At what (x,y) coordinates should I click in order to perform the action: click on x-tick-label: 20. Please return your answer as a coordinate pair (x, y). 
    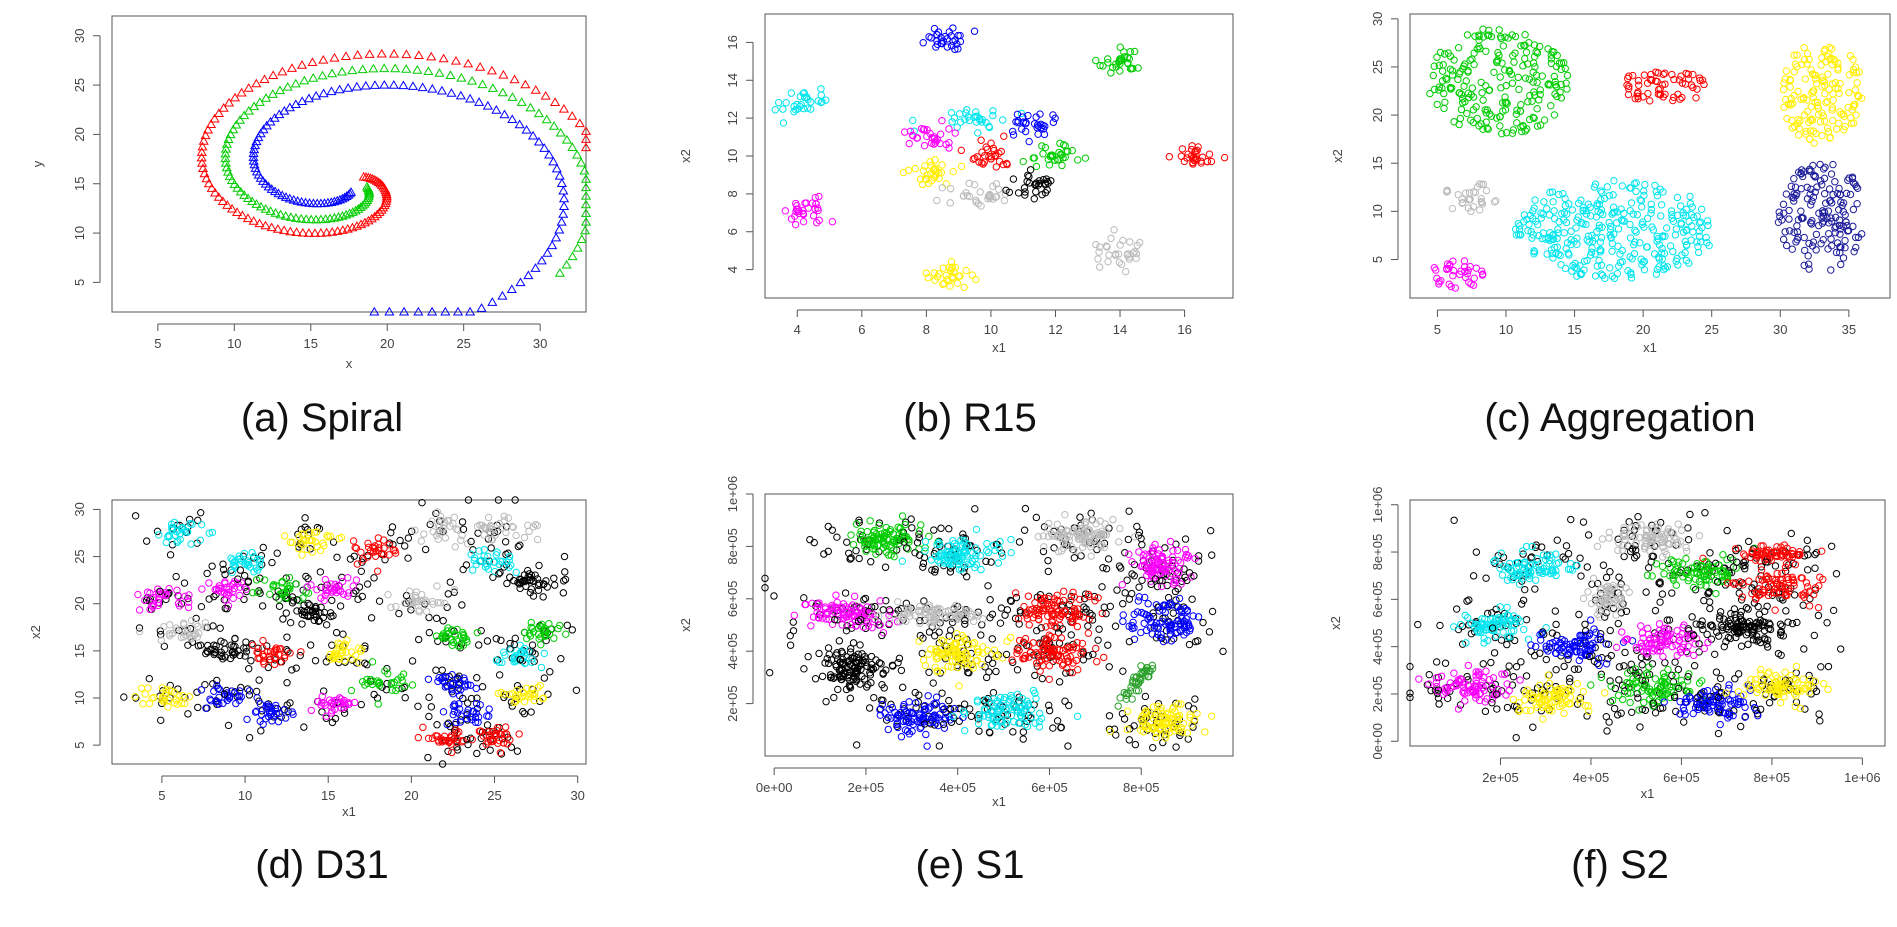
    Looking at the image, I should click on (387, 343).